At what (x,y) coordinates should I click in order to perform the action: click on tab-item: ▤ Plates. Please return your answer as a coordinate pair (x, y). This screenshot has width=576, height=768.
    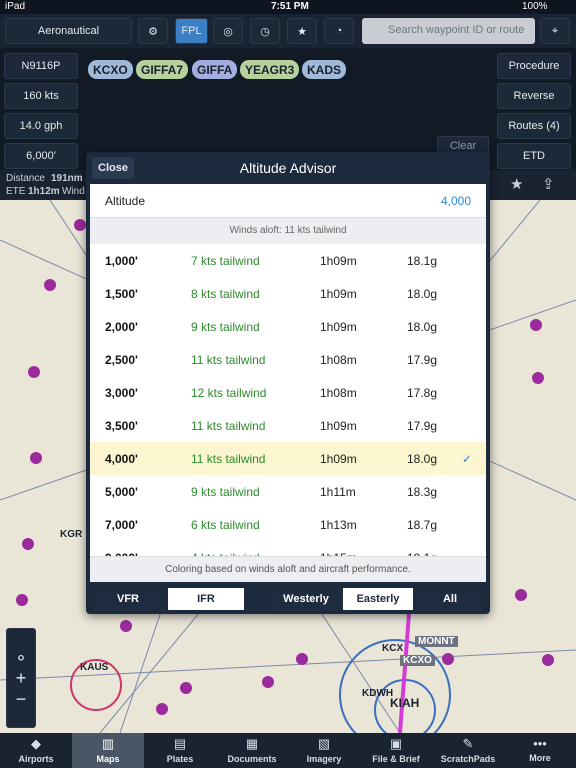
    Looking at the image, I should click on (180, 750).